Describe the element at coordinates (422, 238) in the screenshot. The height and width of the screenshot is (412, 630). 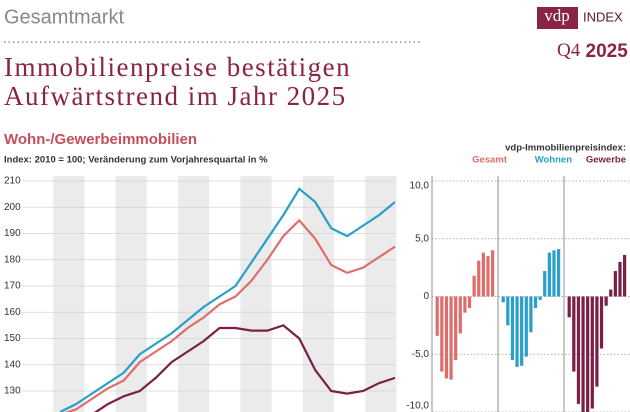
I see `y-tick-label: 5,0` at that location.